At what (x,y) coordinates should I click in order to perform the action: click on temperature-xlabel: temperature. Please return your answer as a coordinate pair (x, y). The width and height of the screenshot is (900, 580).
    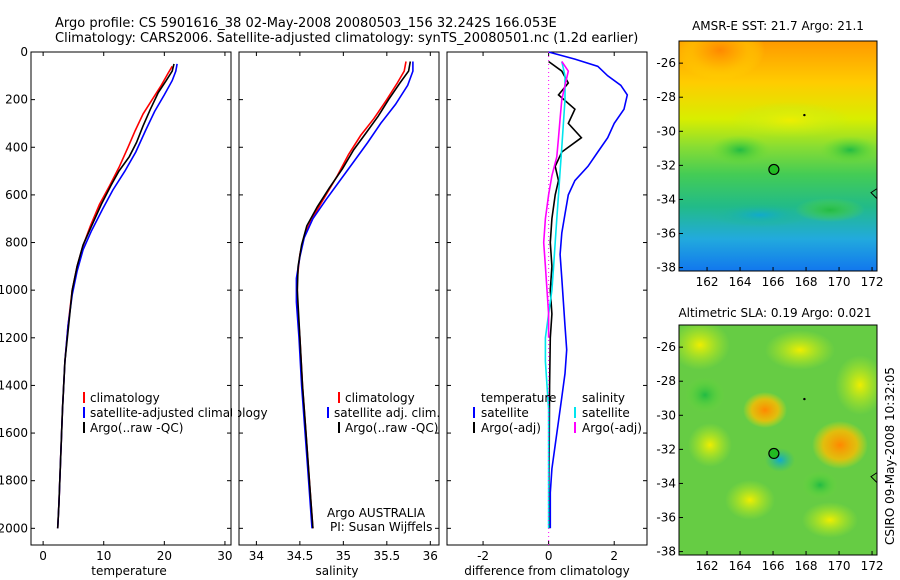
    Looking at the image, I should click on (128, 571).